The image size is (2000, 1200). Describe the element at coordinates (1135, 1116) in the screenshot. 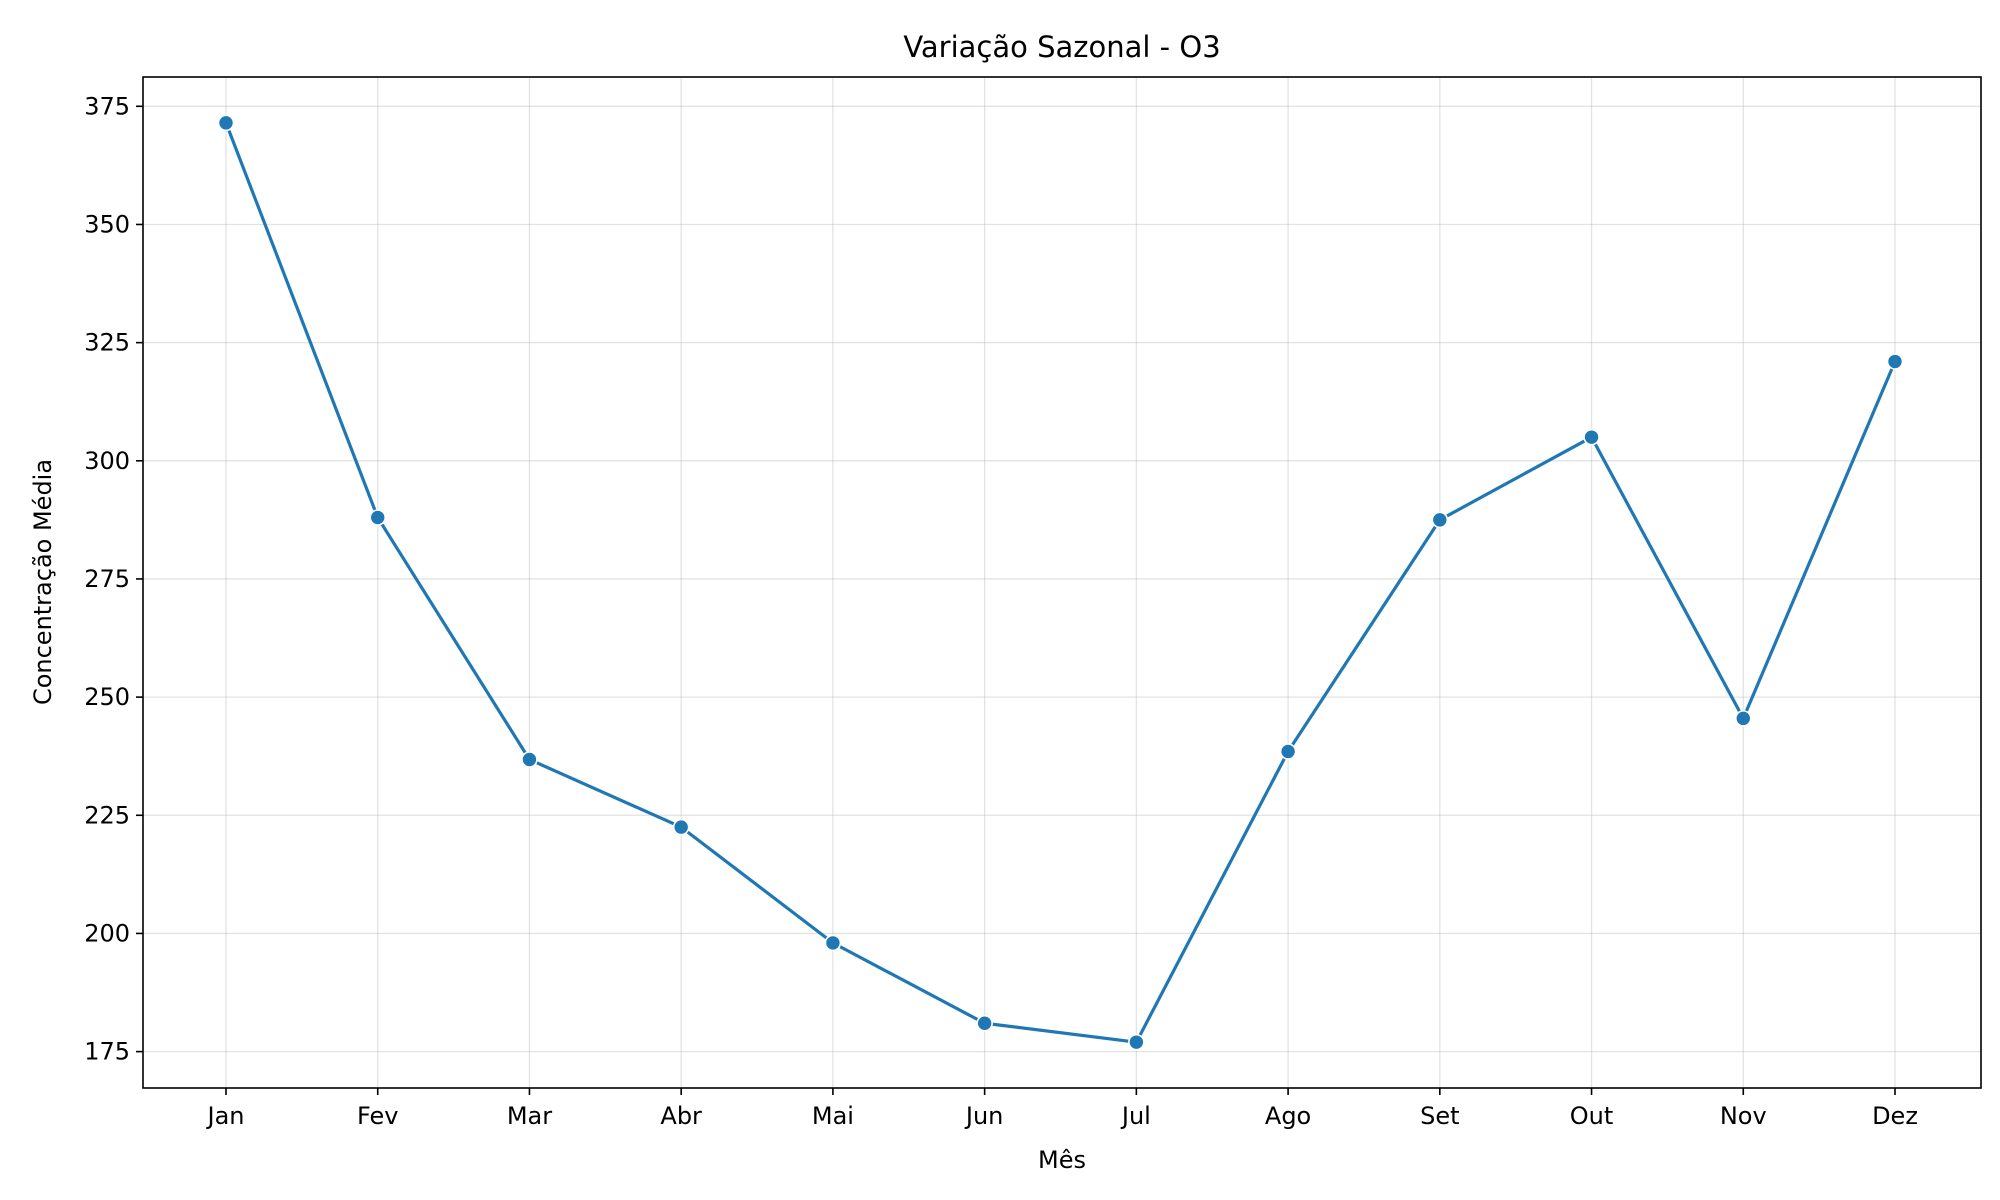

I see `x-tick-label: Jul` at that location.